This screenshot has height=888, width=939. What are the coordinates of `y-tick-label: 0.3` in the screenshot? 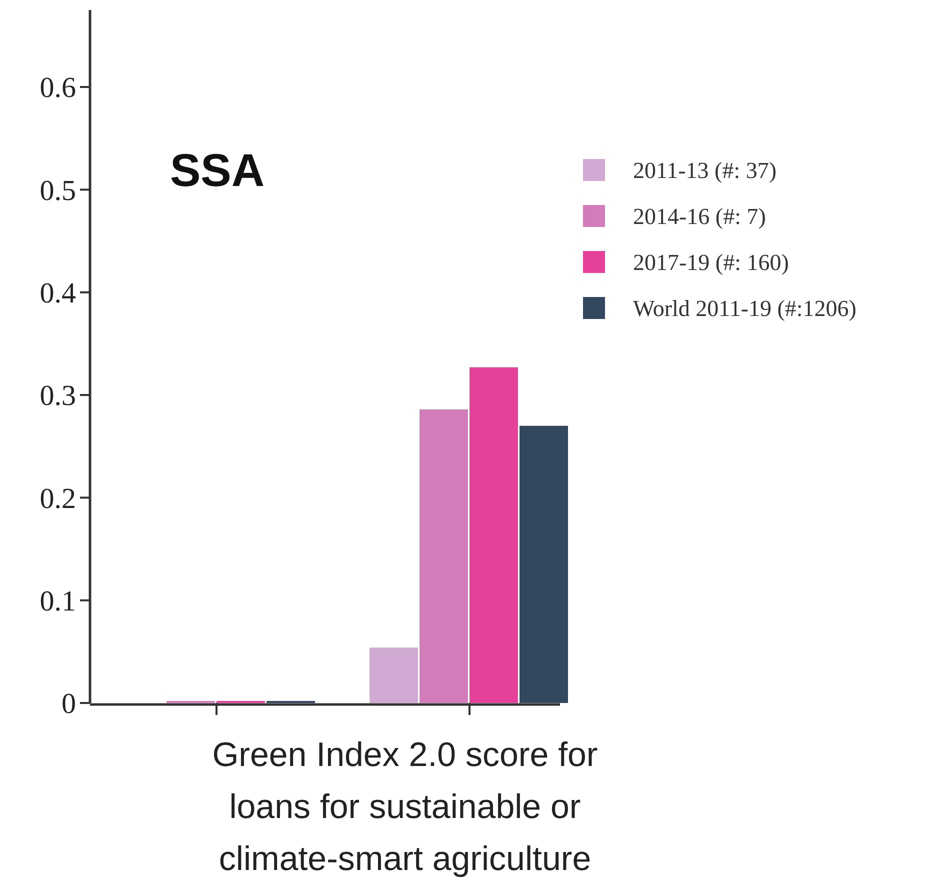 It's located at (58, 396).